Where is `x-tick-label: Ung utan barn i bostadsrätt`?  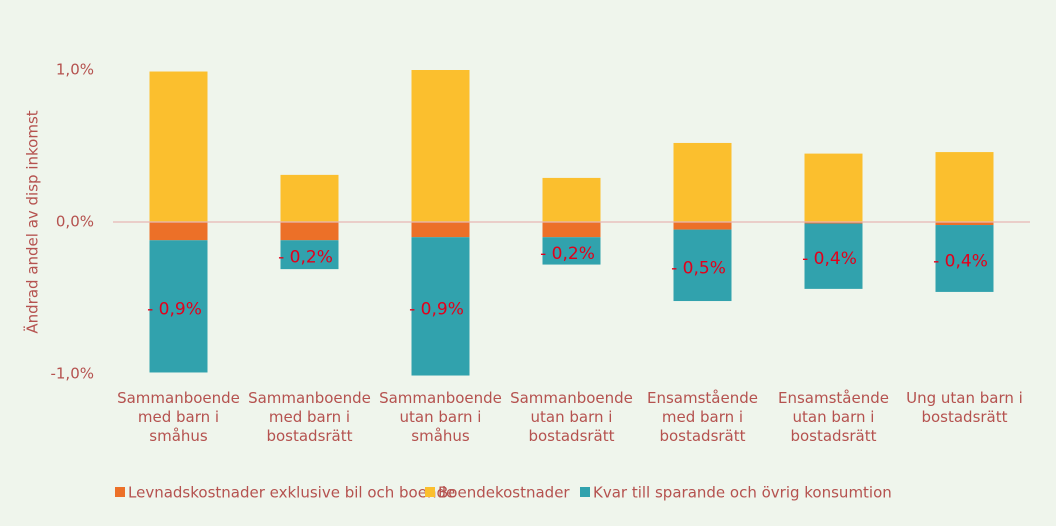 x-tick-label: Ung utan barn i bostadsrätt is located at coordinates (964, 407).